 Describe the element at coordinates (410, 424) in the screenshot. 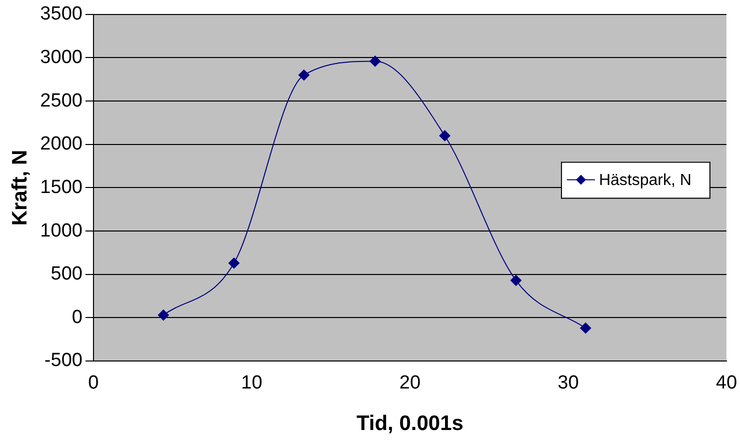

I see `x-axis-title: Tid, 0.001s` at that location.